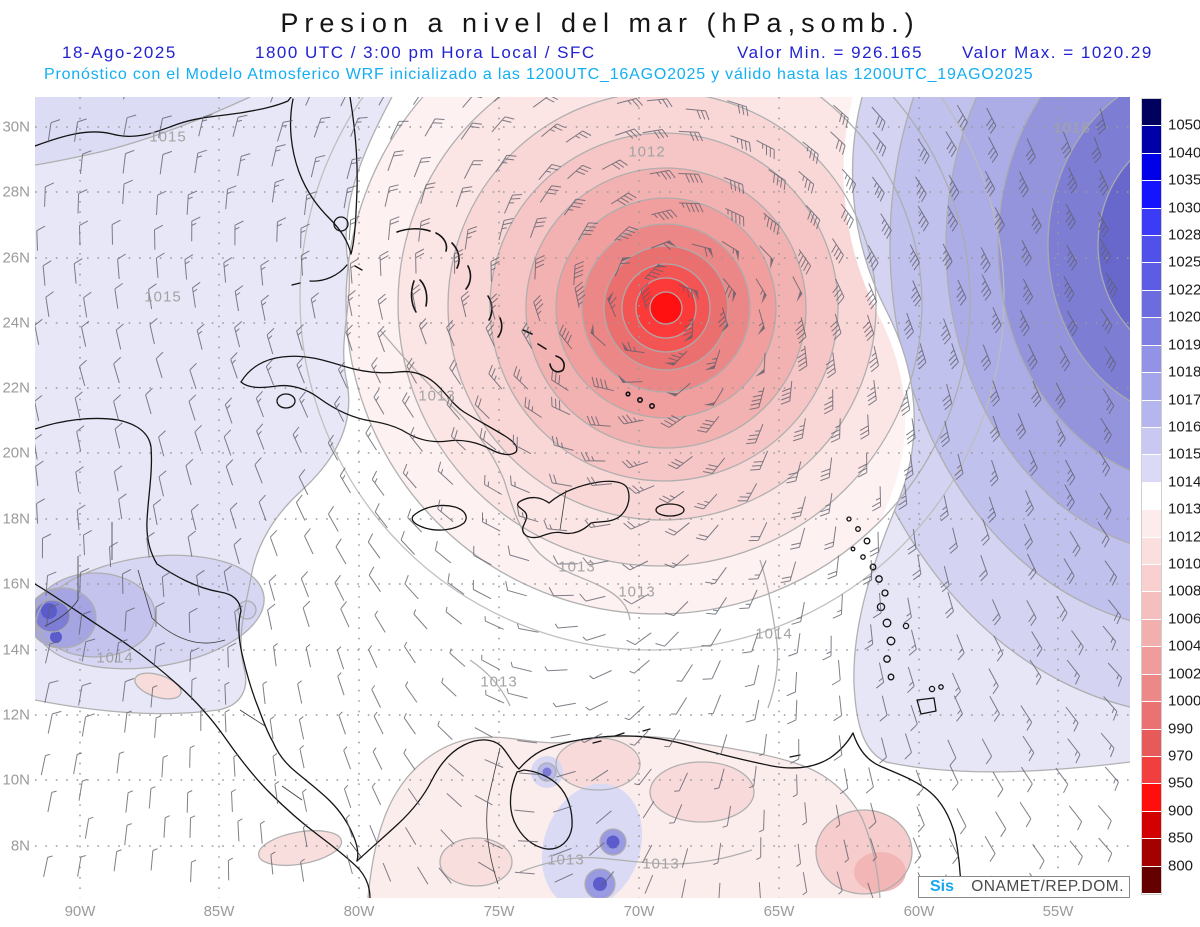 This screenshot has height=927, width=1200. Describe the element at coordinates (16, 715) in the screenshot. I see `lat-tick-label: 12N` at that location.